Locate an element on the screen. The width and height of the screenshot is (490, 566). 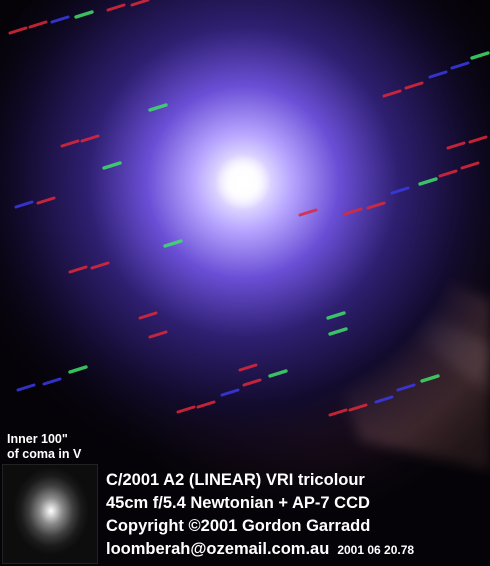
caption-contact: loomberah@ozemail.com.au 2001 06 20.78 is located at coordinates (260, 550).